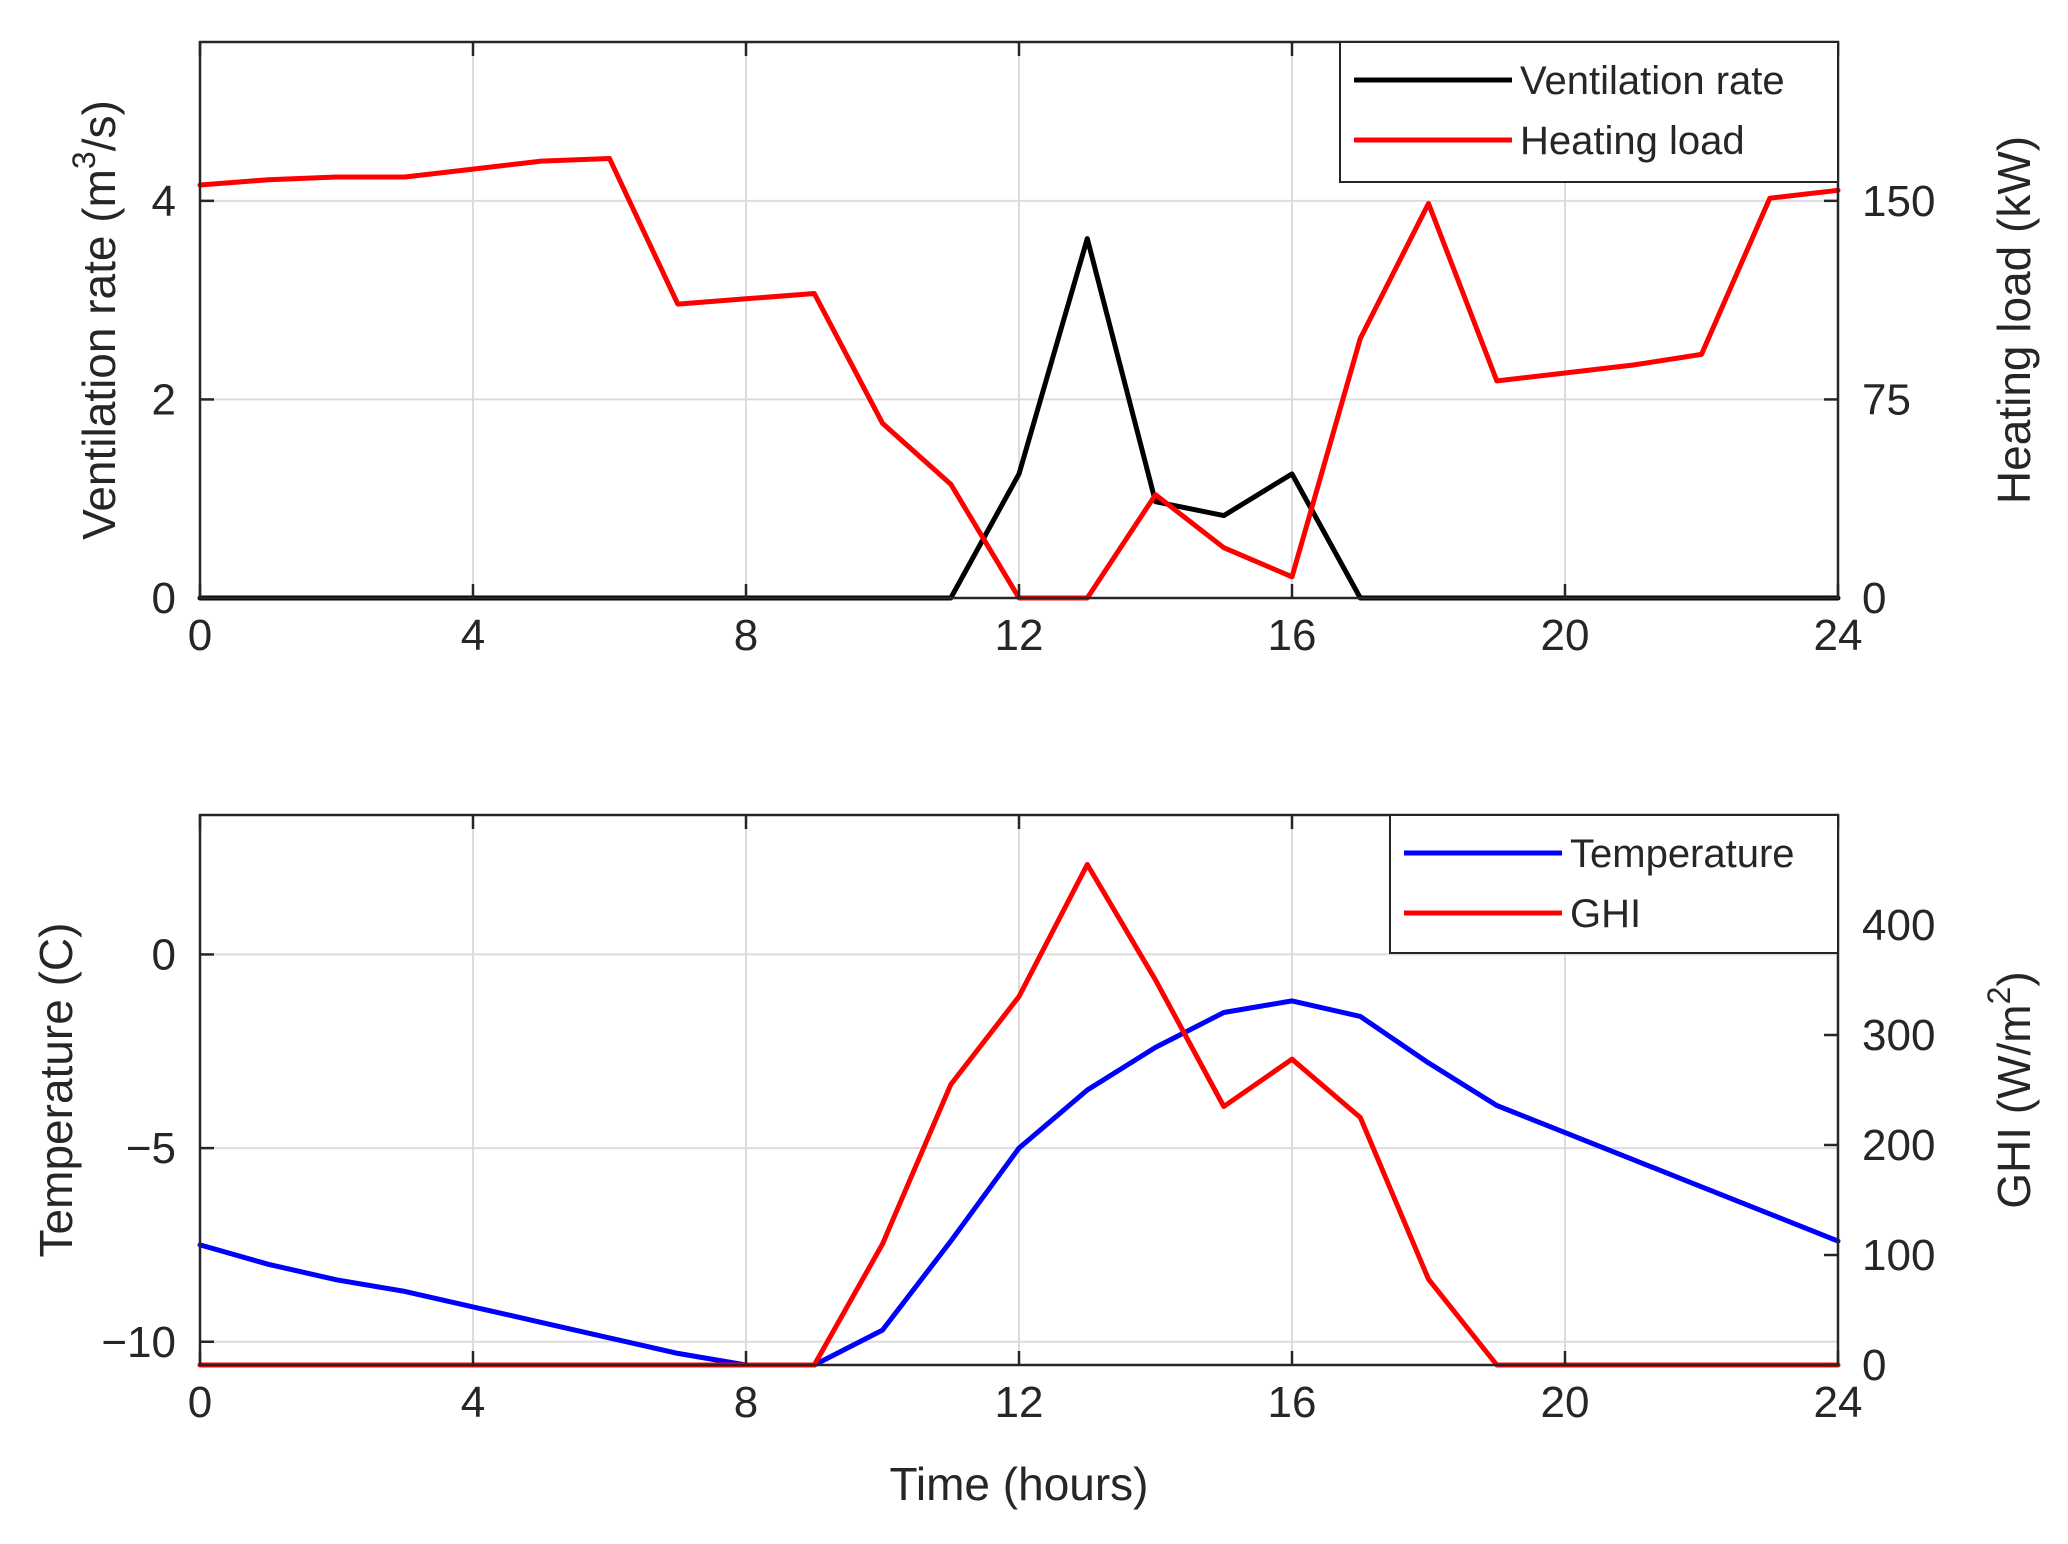 Image resolution: width=2068 pixels, height=1544 pixels. What do you see at coordinates (1898, 201) in the screenshot?
I see `right-y-tick-label: 150` at bounding box center [1898, 201].